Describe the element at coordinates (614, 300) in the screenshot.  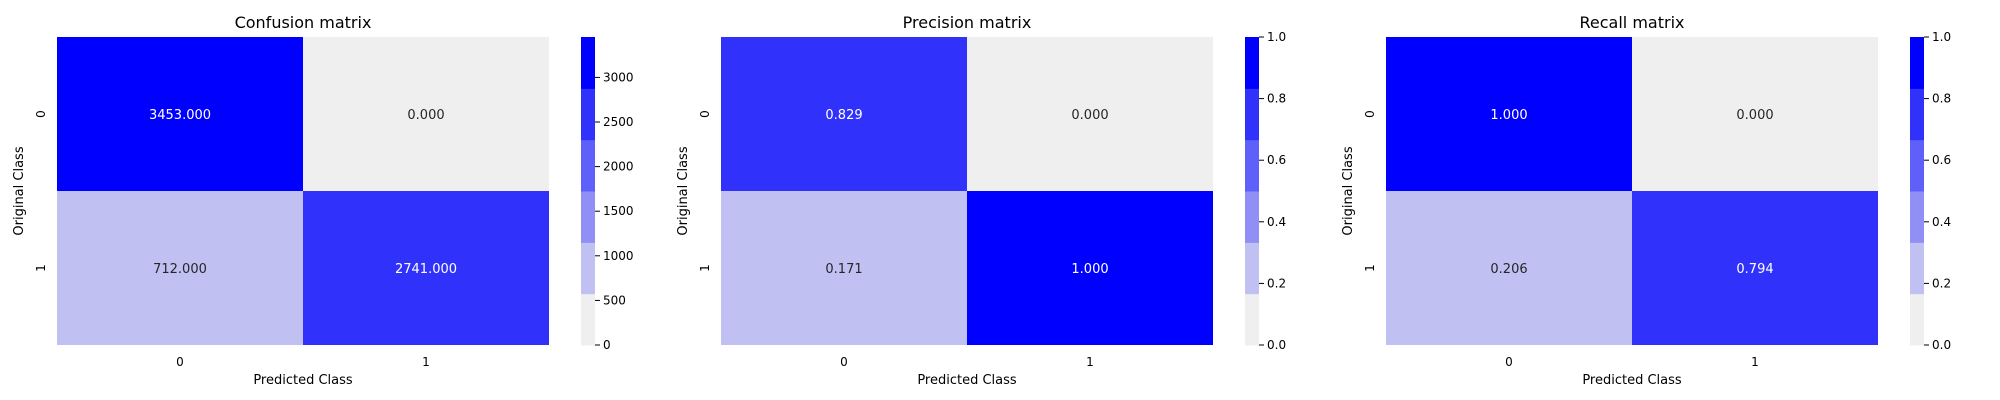
I see `colorbar-tick-label: 500` at that location.